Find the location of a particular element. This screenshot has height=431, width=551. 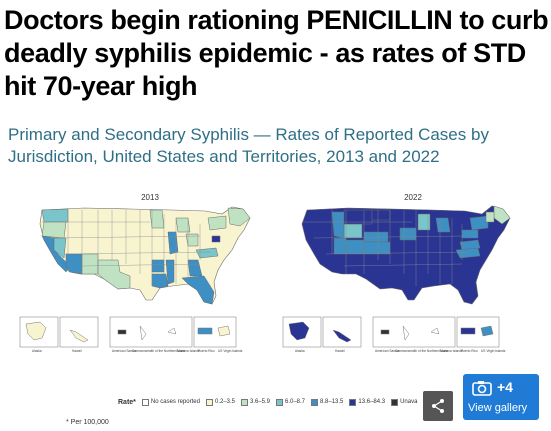

insets-2022 is located at coordinates (391, 332).